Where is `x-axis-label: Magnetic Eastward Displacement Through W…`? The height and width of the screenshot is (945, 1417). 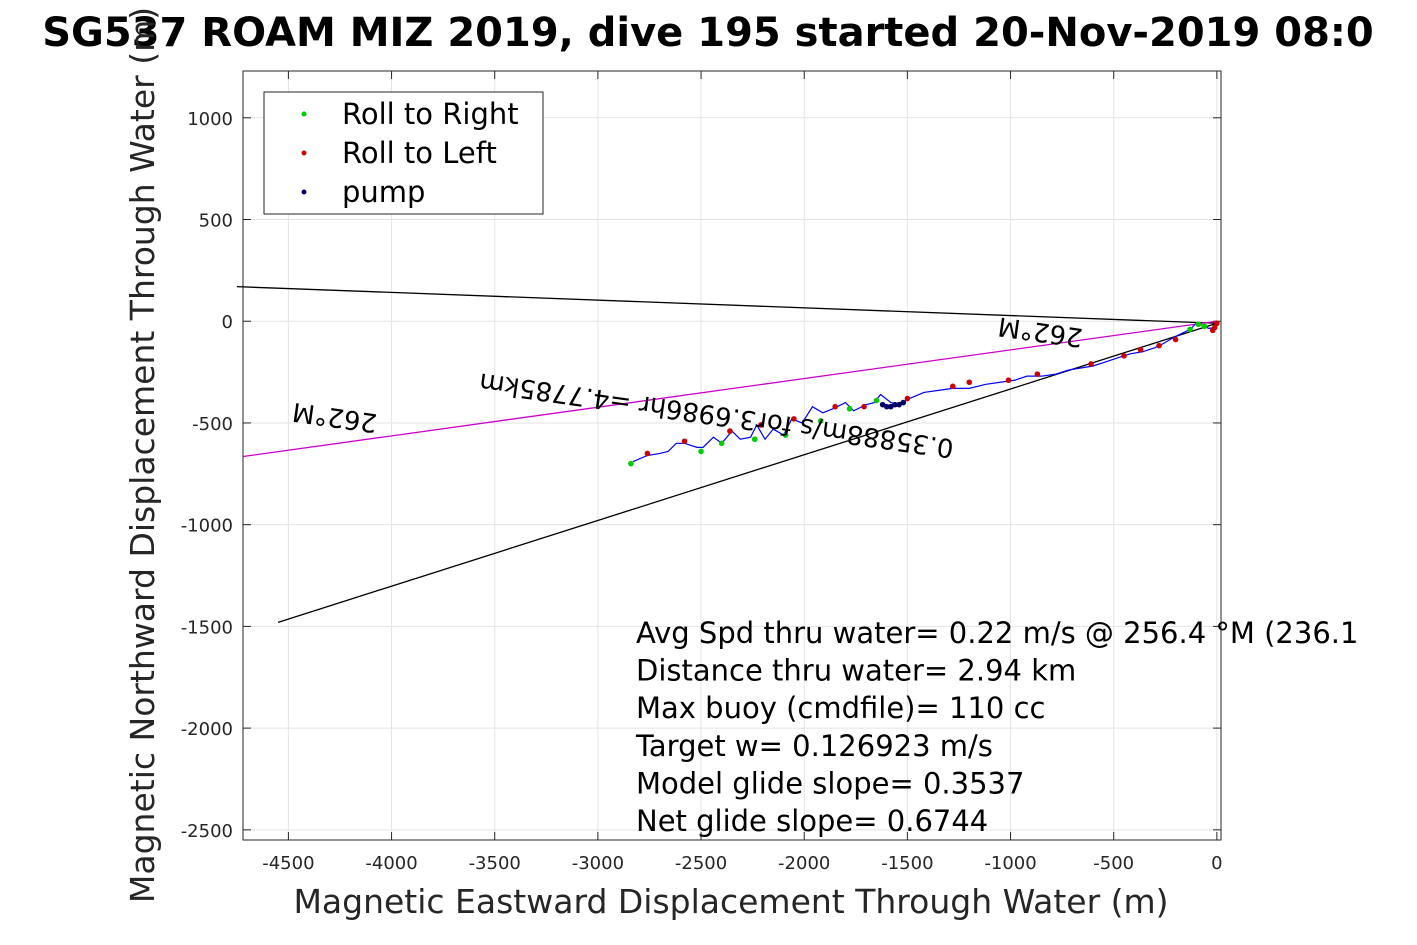
x-axis-label: Magnetic Eastward Displacement Through W… is located at coordinates (730, 901).